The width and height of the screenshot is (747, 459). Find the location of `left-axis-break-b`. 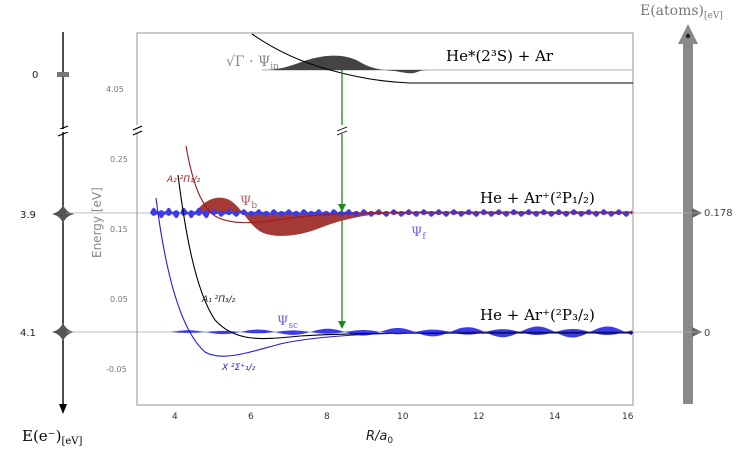

left-axis-break-b is located at coordinates (63, 134).